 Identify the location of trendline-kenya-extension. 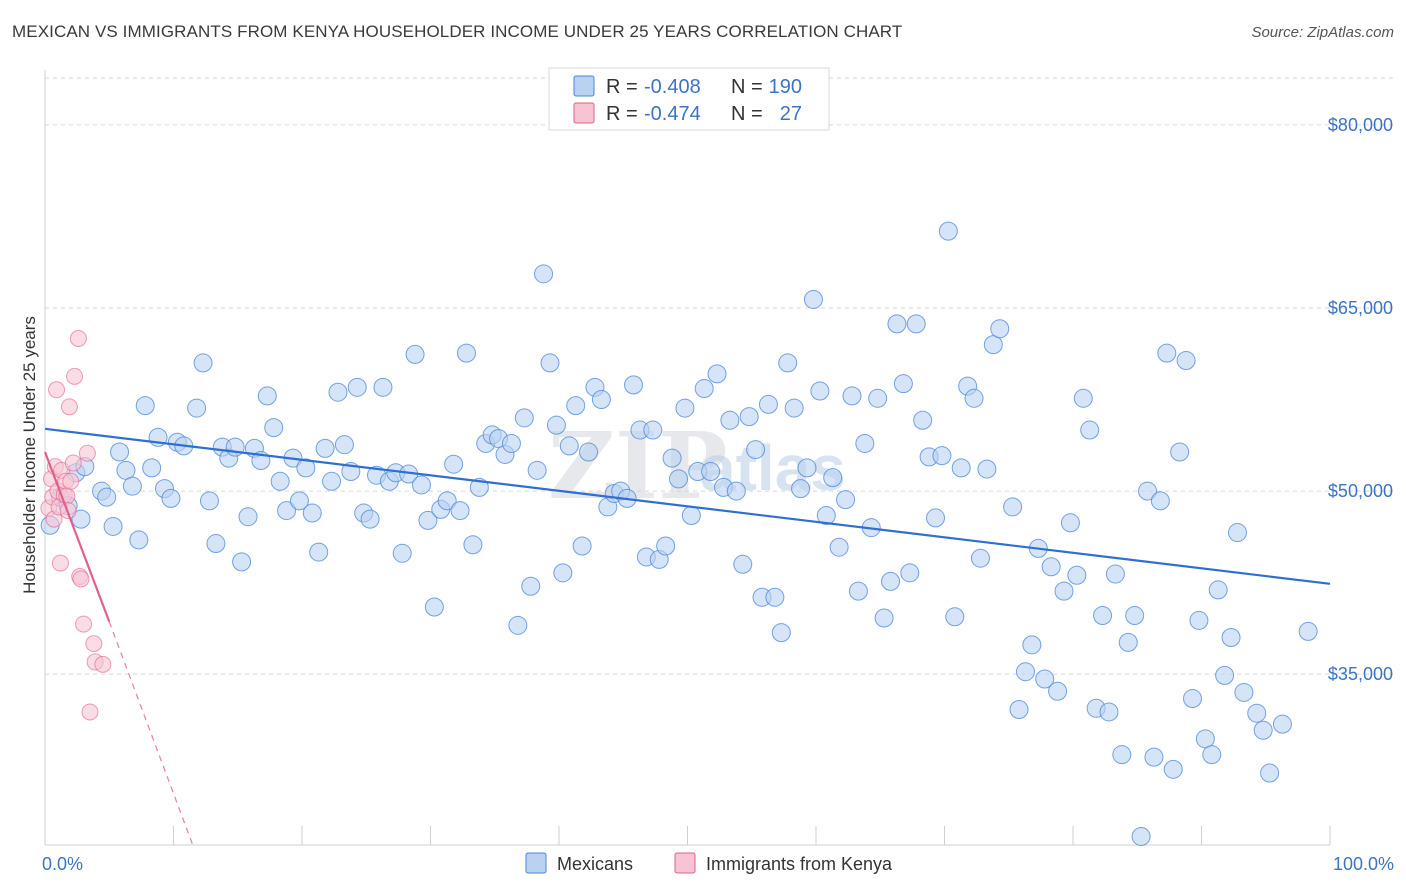
(151, 733).